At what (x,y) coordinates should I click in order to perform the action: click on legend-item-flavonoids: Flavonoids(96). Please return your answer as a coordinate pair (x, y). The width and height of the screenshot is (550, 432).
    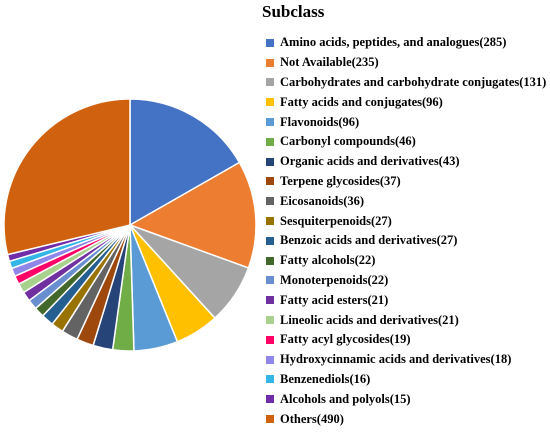
    Looking at the image, I should click on (406, 122).